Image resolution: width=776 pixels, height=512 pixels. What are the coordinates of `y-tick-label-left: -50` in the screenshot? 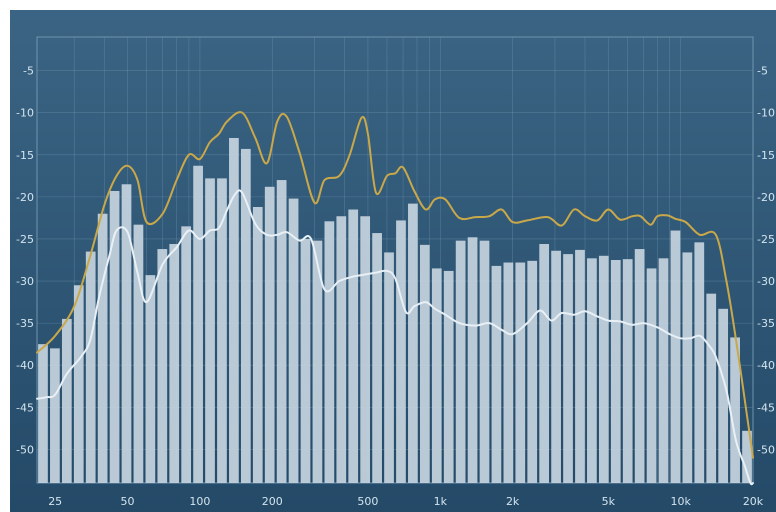 It's located at (25, 449).